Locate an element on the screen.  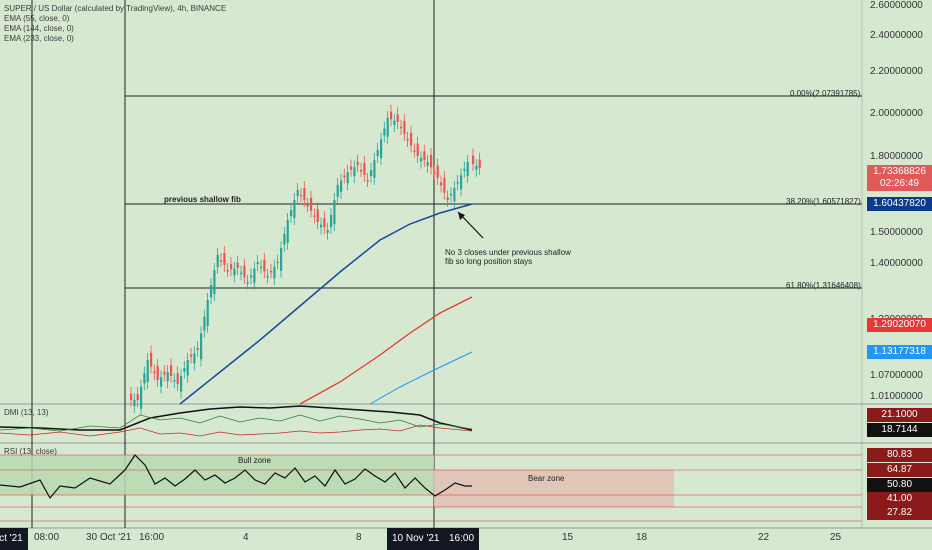
fib-price-badge: 1.60437820 is located at coordinates (899, 204).